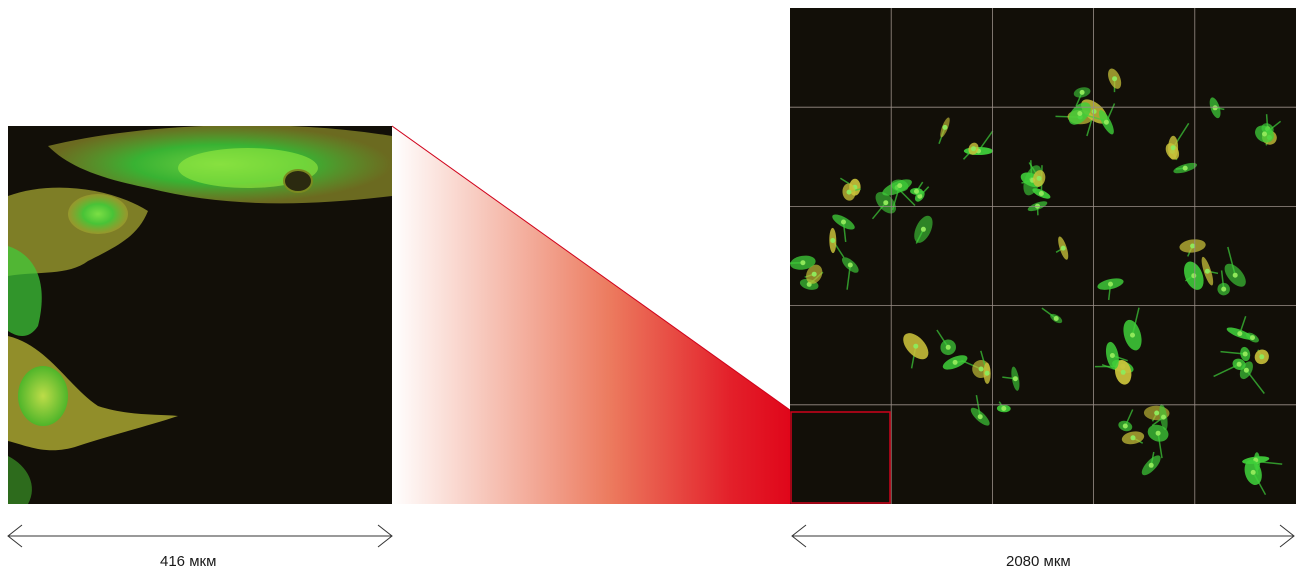  What do you see at coordinates (1038, 561) in the screenshot?
I see `overview-scale-label: 2080 мкм` at bounding box center [1038, 561].